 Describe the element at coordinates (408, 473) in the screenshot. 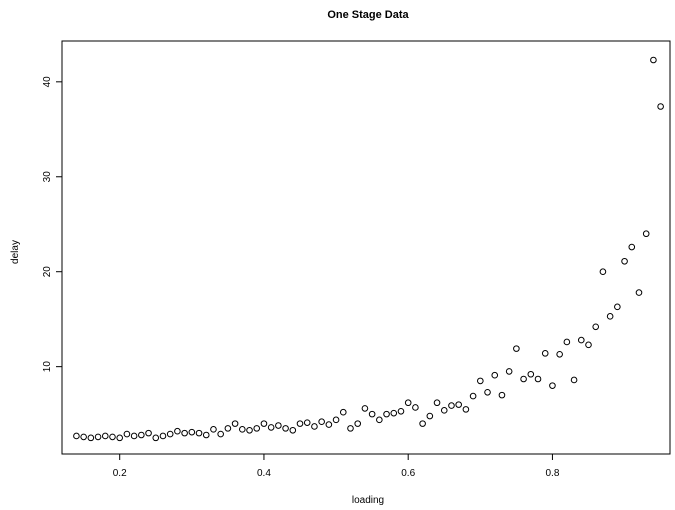

I see `x-tick-label: 0.6` at that location.